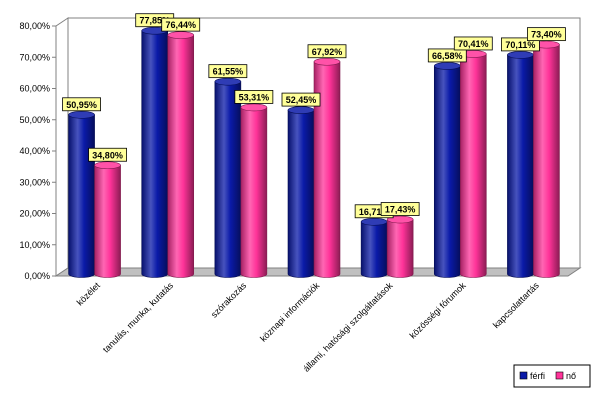 The width and height of the screenshot is (606, 405). I want to click on data-label-text: 73,40%, so click(546, 35).